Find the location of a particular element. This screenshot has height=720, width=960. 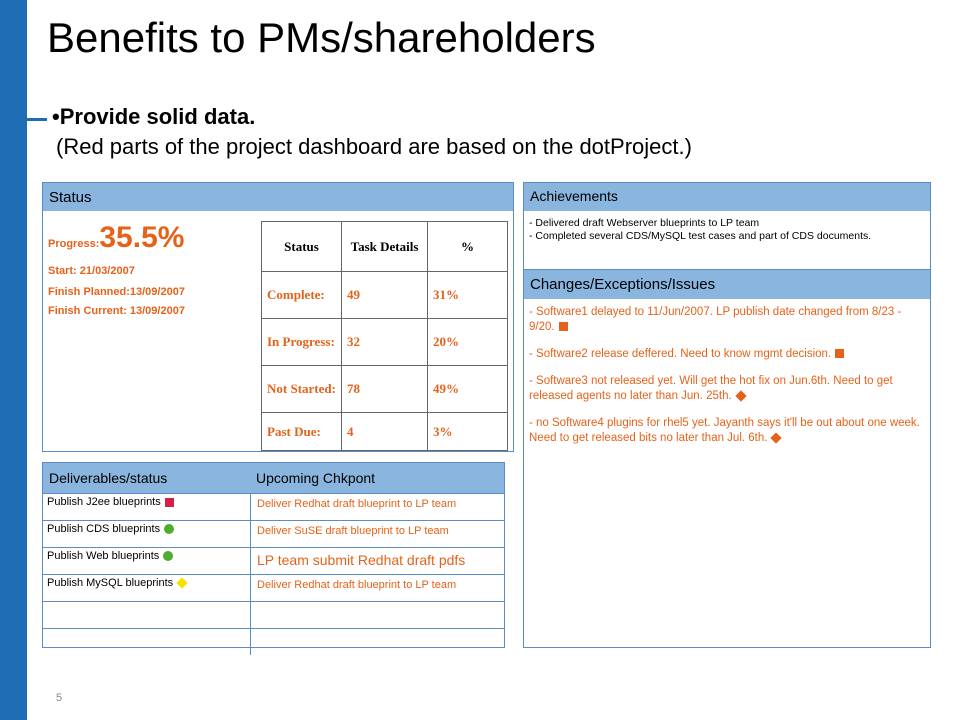

deliverables-header: Deliverables/status Upcoming Chkpont is located at coordinates (273, 478).